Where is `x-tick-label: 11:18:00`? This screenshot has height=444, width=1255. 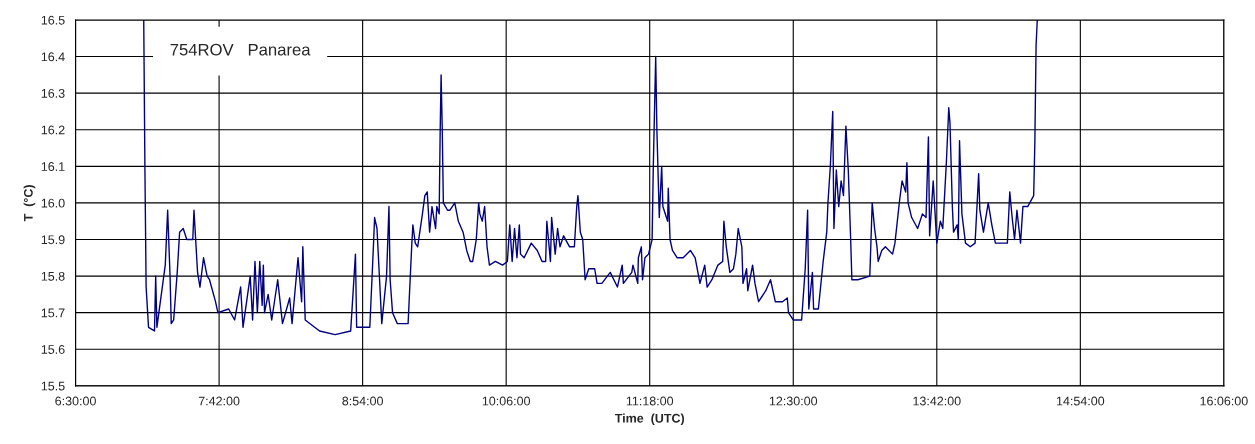
x-tick-label: 11:18:00 is located at coordinates (650, 401).